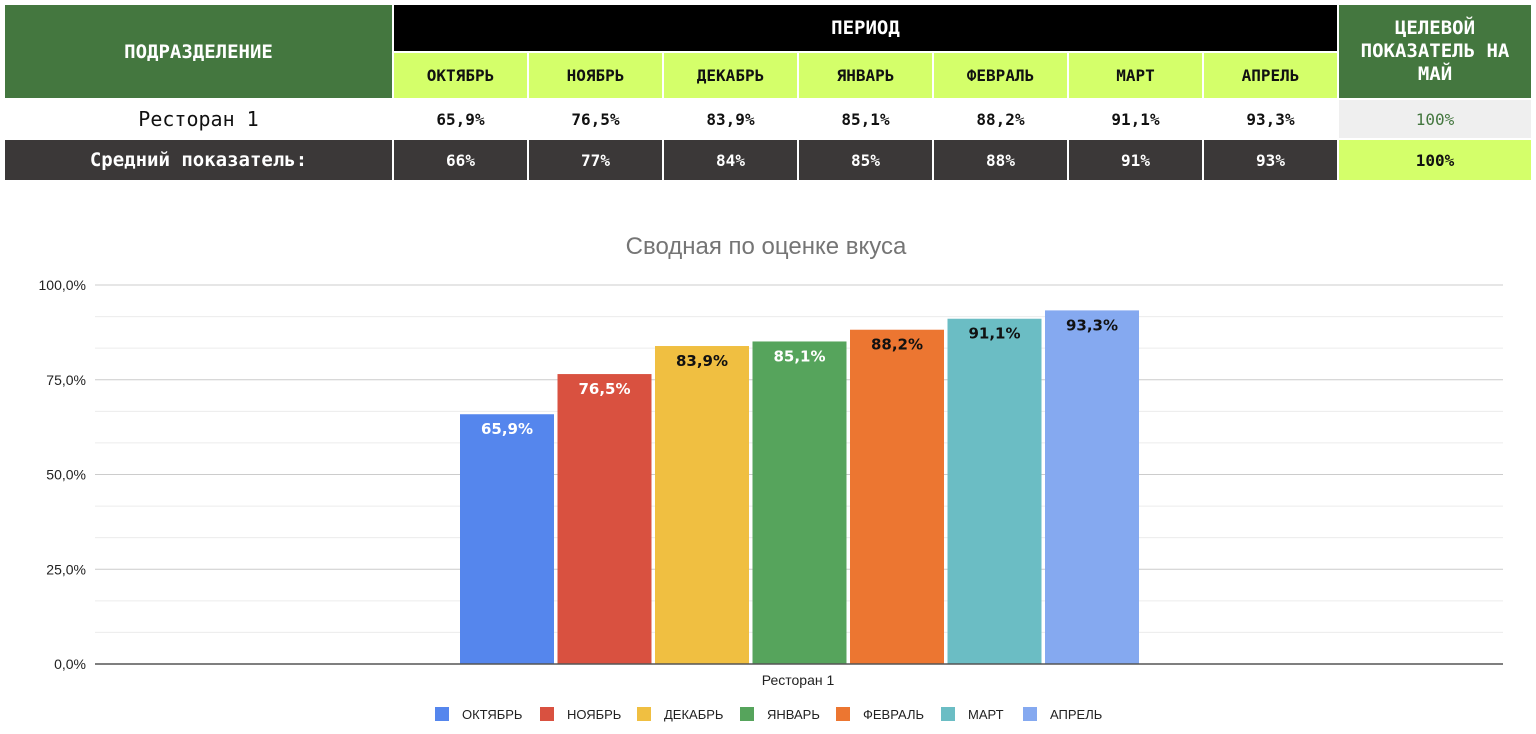 Image resolution: width=1536 pixels, height=734 pixels. Describe the element at coordinates (1000, 160) in the screenshot. I see `avg-value-feb: 88%` at that location.